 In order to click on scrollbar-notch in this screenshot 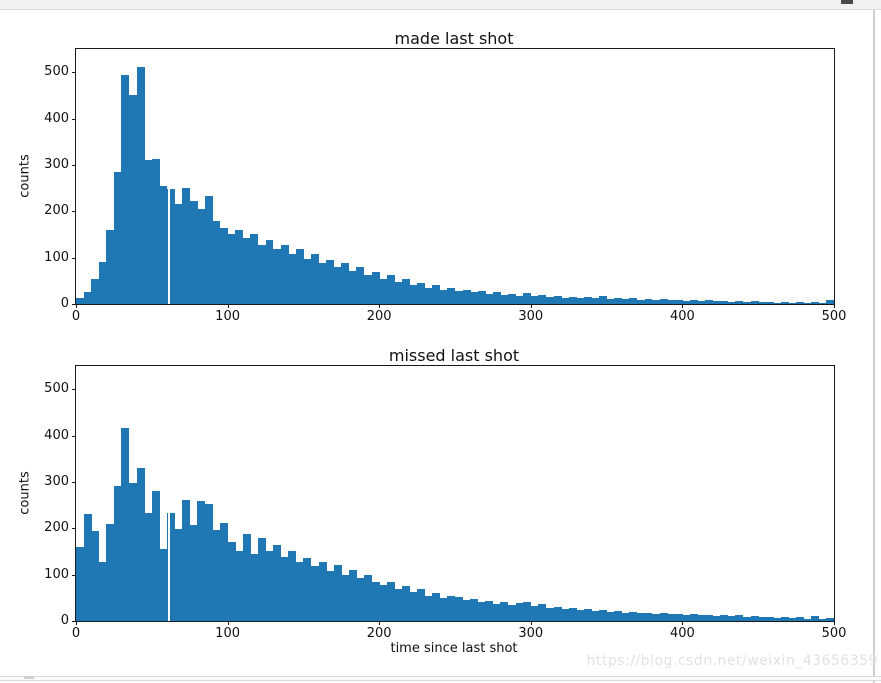, I will do `click(29, 677)`.